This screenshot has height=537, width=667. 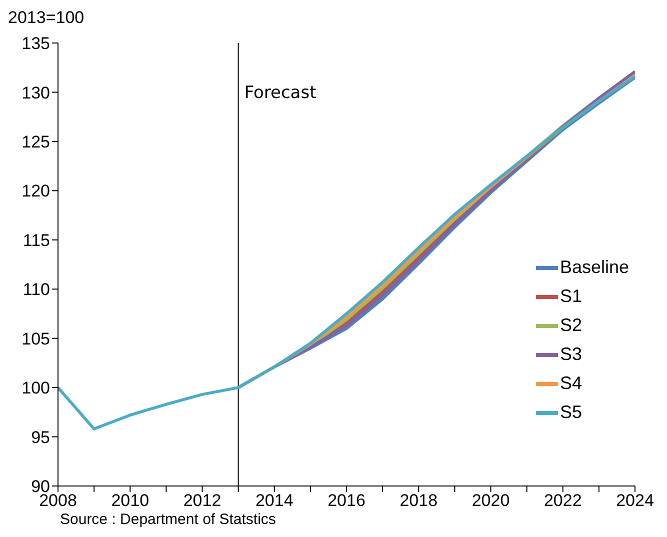 I want to click on legend-label: S2, so click(x=571, y=325).